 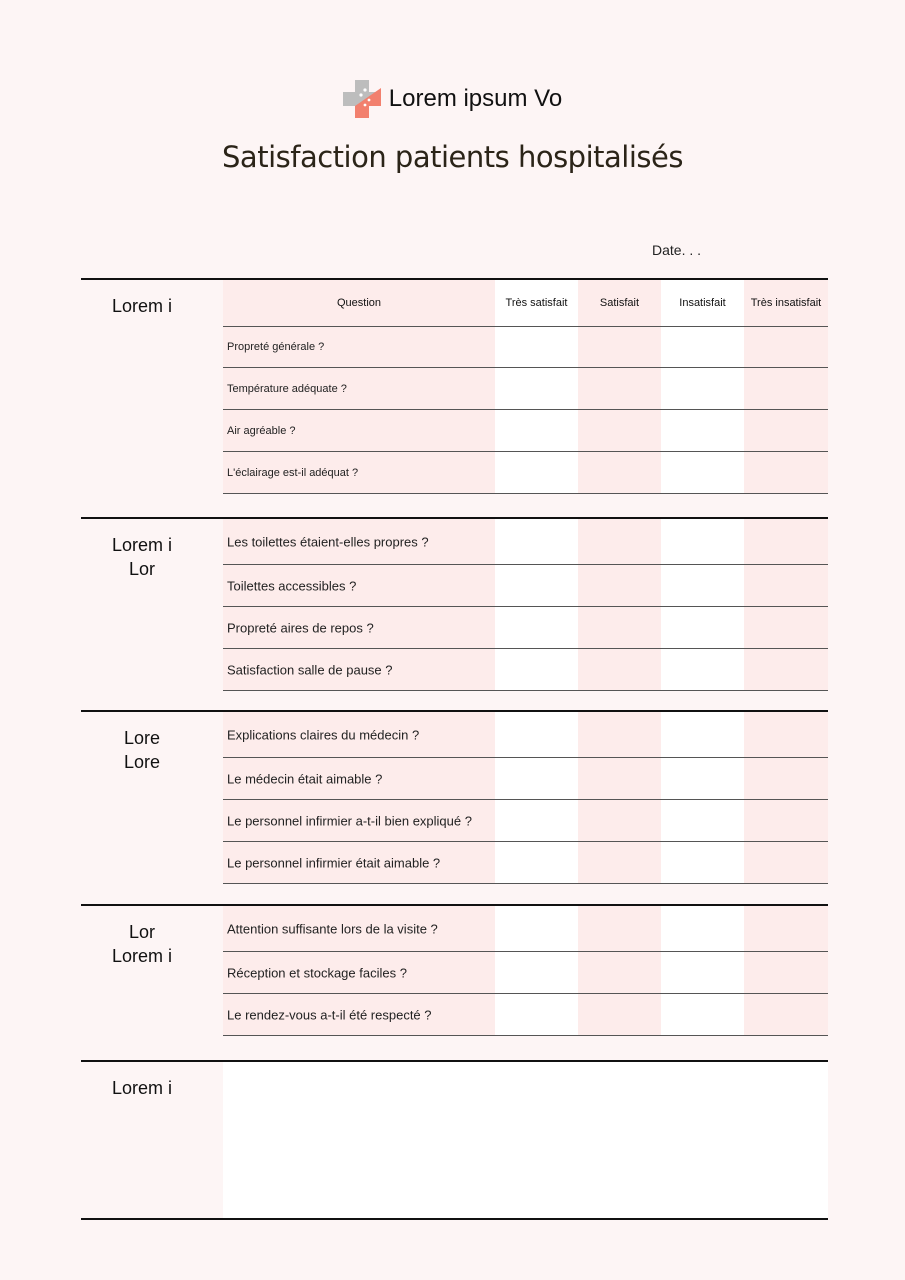 I want to click on section-label: Lor Lorem i, so click(x=142, y=944).